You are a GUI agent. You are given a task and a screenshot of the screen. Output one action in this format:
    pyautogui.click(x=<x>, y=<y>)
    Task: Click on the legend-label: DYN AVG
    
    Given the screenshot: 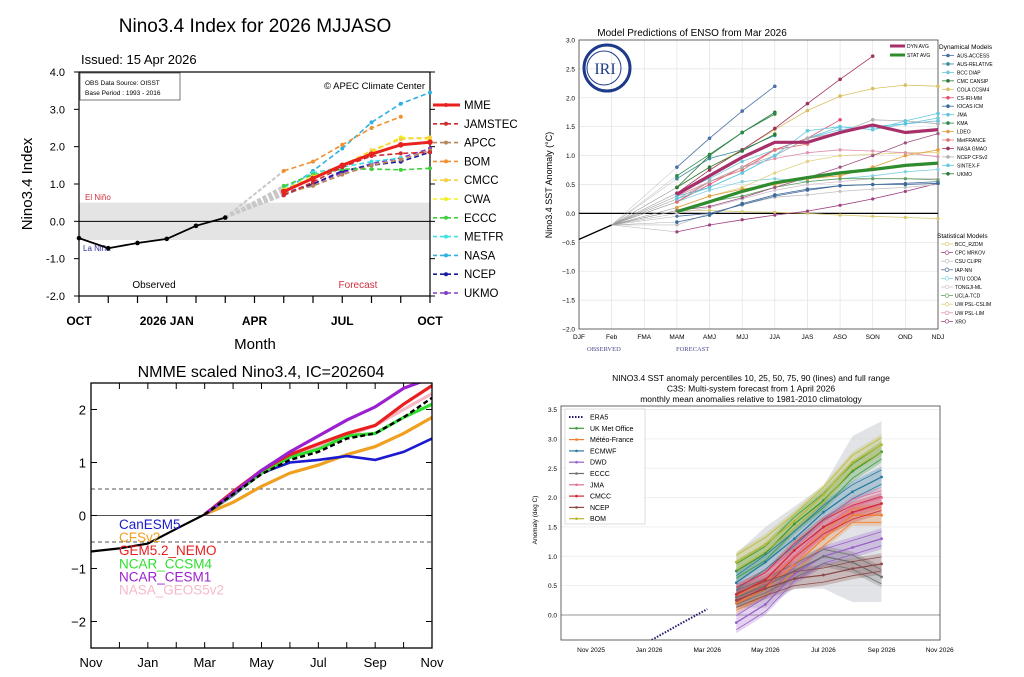 What is the action you would take?
    pyautogui.click(x=918, y=47)
    